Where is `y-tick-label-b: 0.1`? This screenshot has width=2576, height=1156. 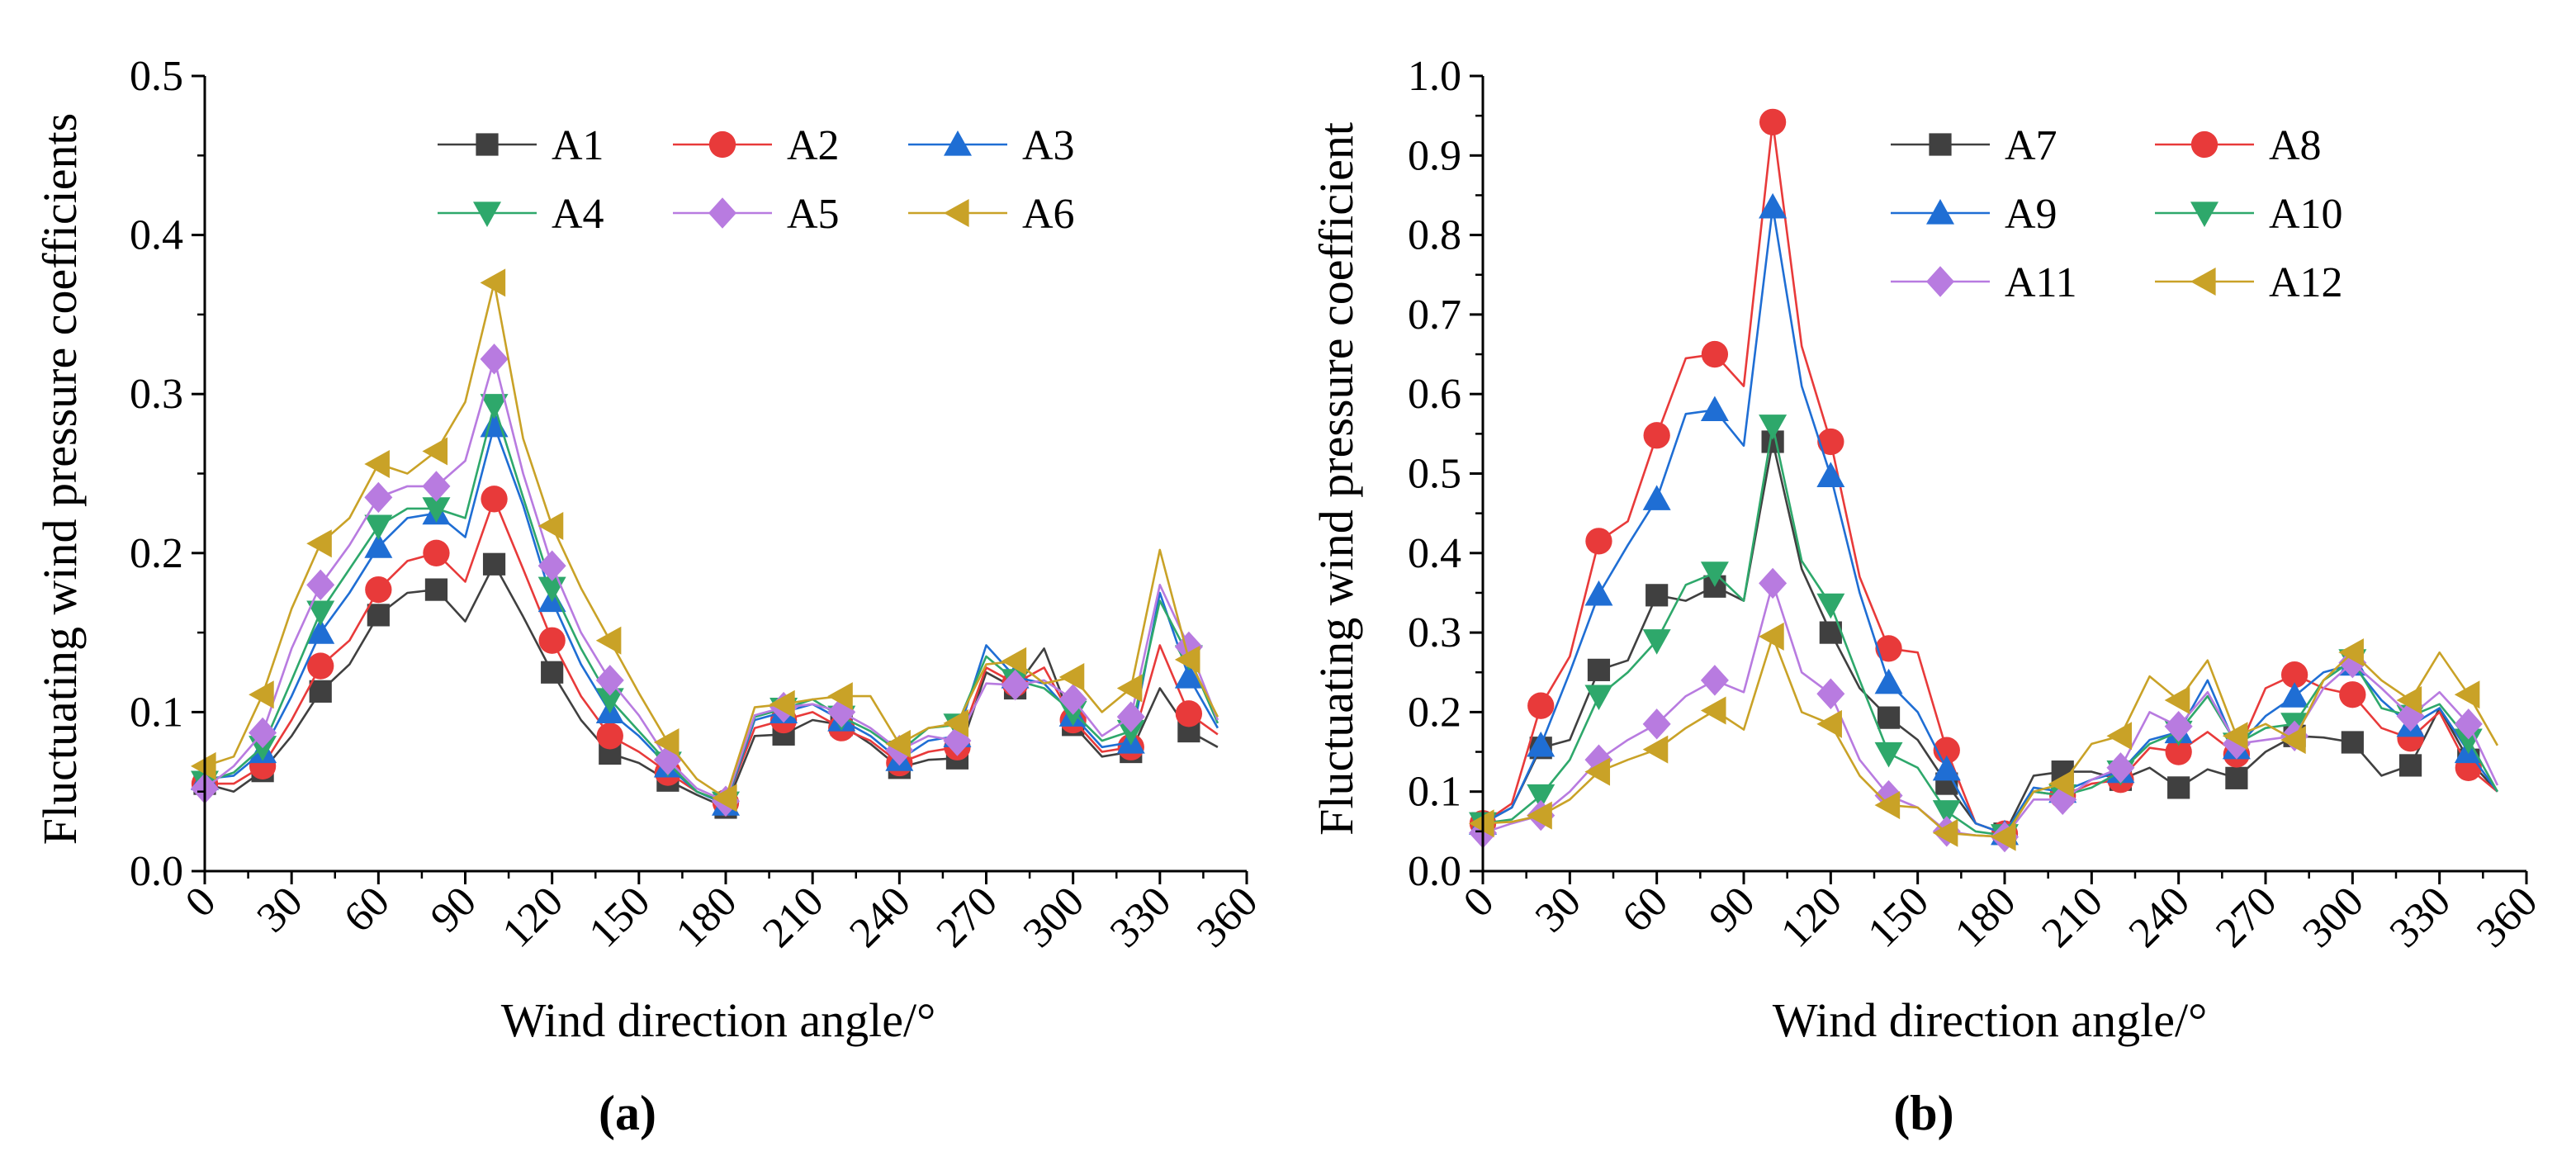 y-tick-label-b: 0.1 is located at coordinates (1434, 792).